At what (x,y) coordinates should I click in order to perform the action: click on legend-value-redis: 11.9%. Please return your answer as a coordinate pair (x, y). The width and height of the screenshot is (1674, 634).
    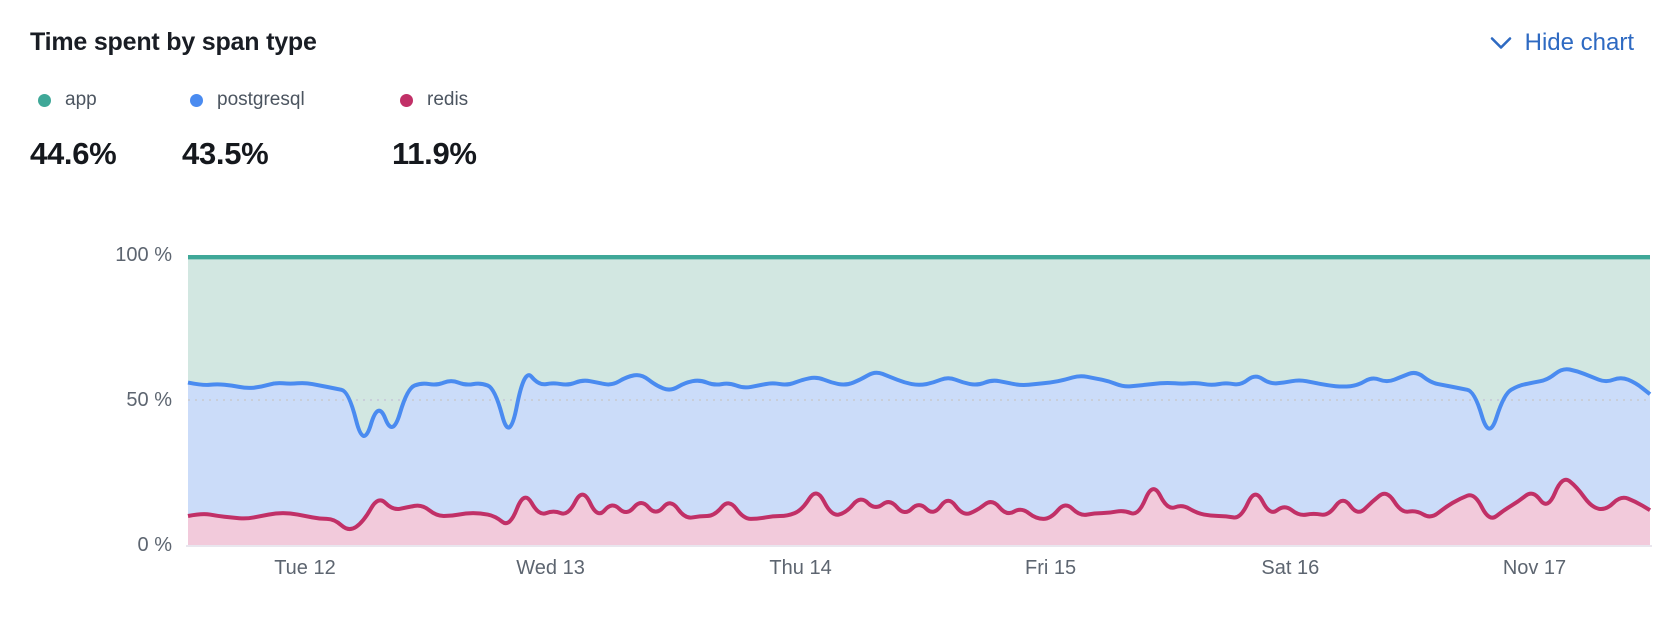
    Looking at the image, I should click on (434, 153).